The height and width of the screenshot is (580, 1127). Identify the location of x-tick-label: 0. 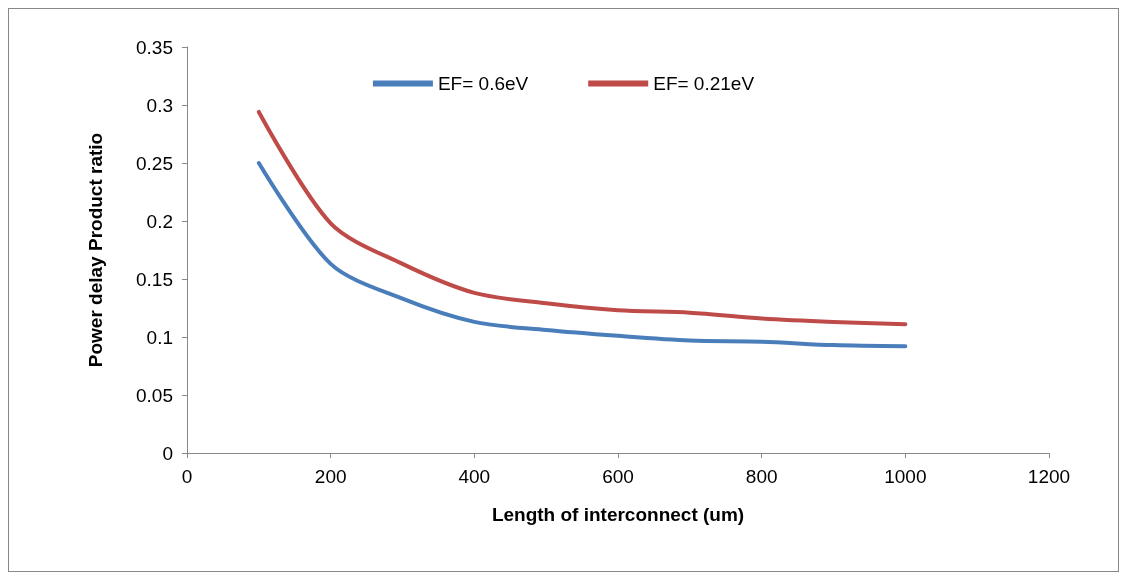
(187, 476).